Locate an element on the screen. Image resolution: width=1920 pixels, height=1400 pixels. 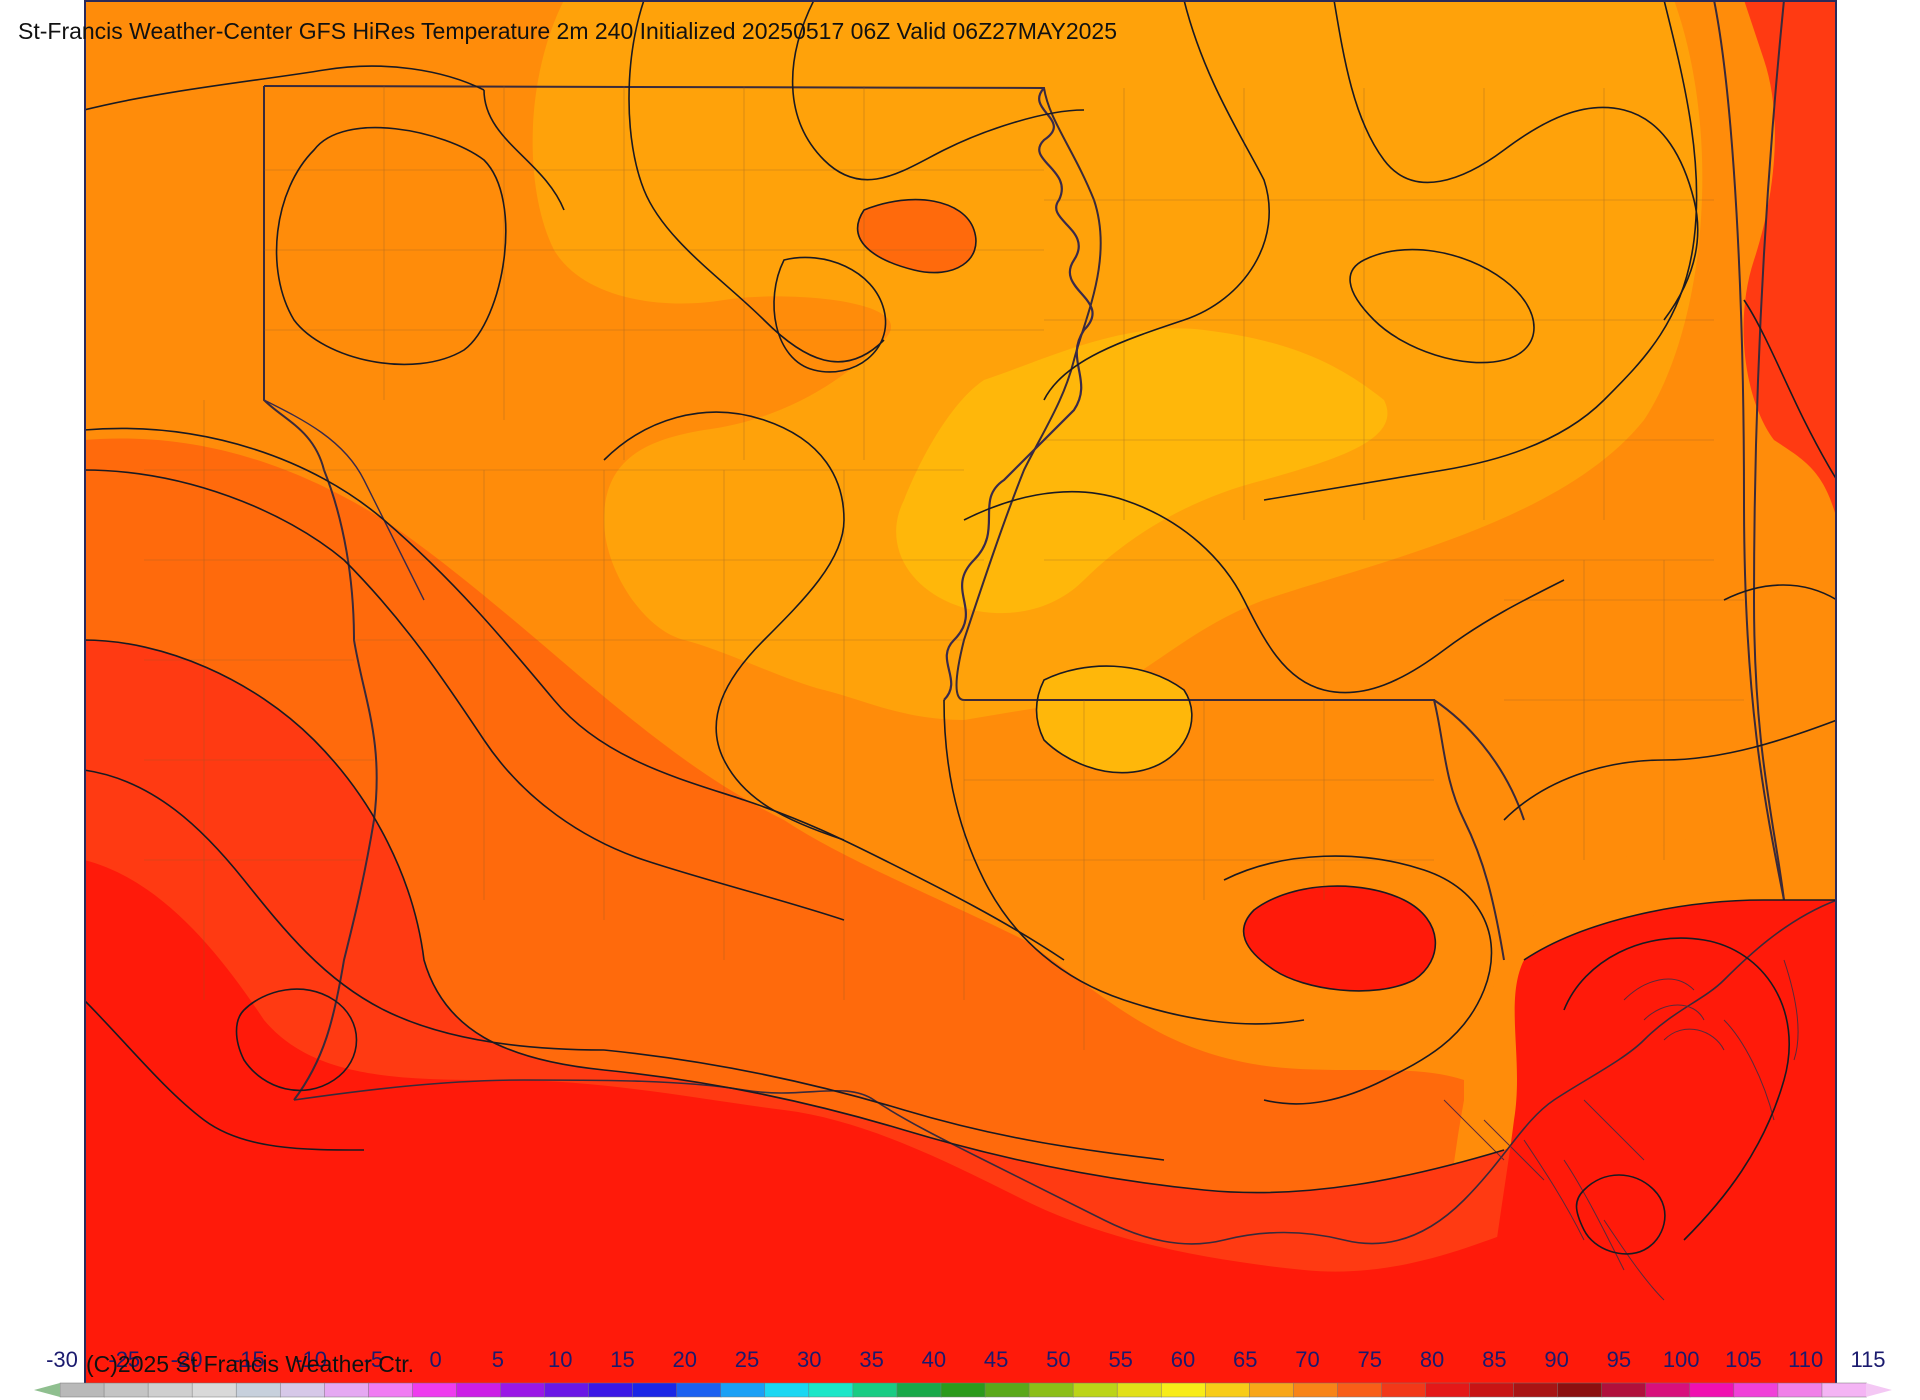
red-river is located at coordinates (344, 500).